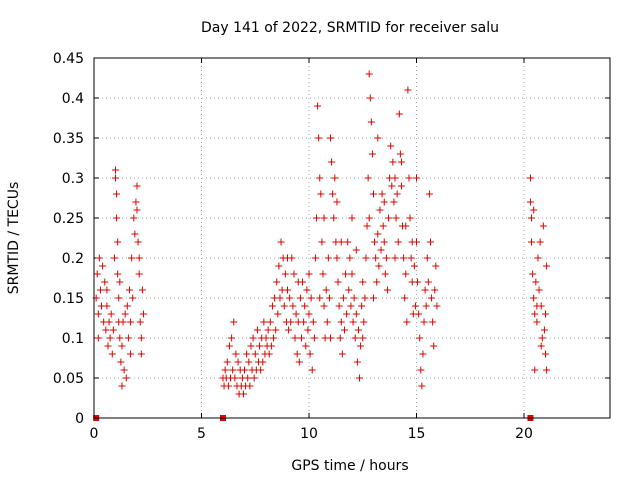 This screenshot has width=640, height=480. Describe the element at coordinates (68, 219) in the screenshot. I see `y-tick-label: 0.25` at that location.